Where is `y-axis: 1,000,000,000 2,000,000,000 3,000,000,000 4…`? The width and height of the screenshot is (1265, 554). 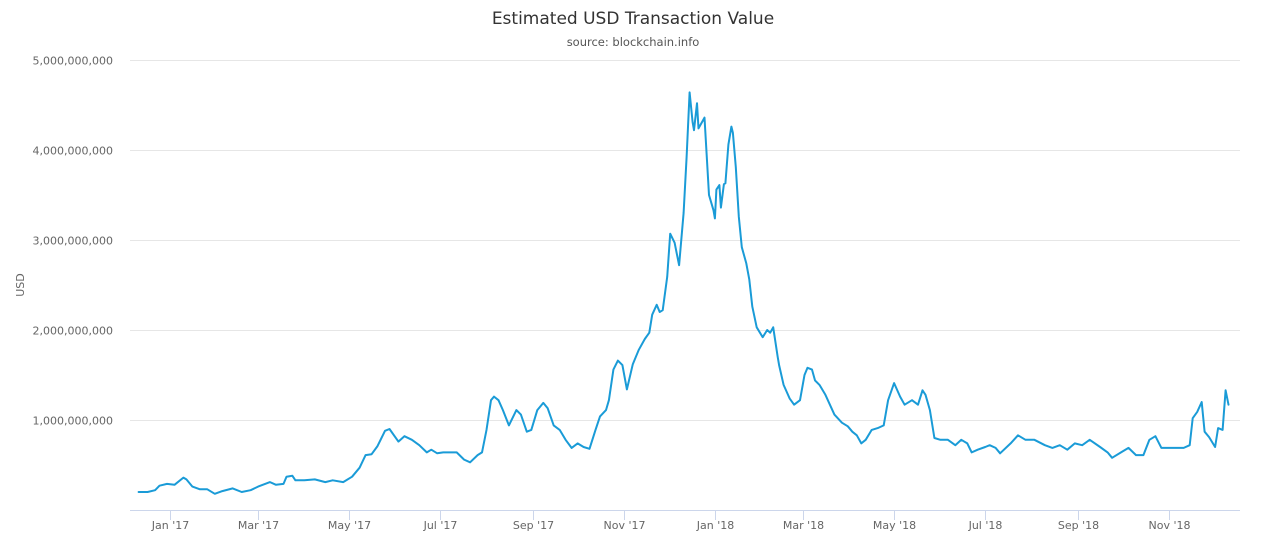
y-axis: 1,000,000,000 2,000,000,000 3,000,000,000 4… is located at coordinates (73, 241).